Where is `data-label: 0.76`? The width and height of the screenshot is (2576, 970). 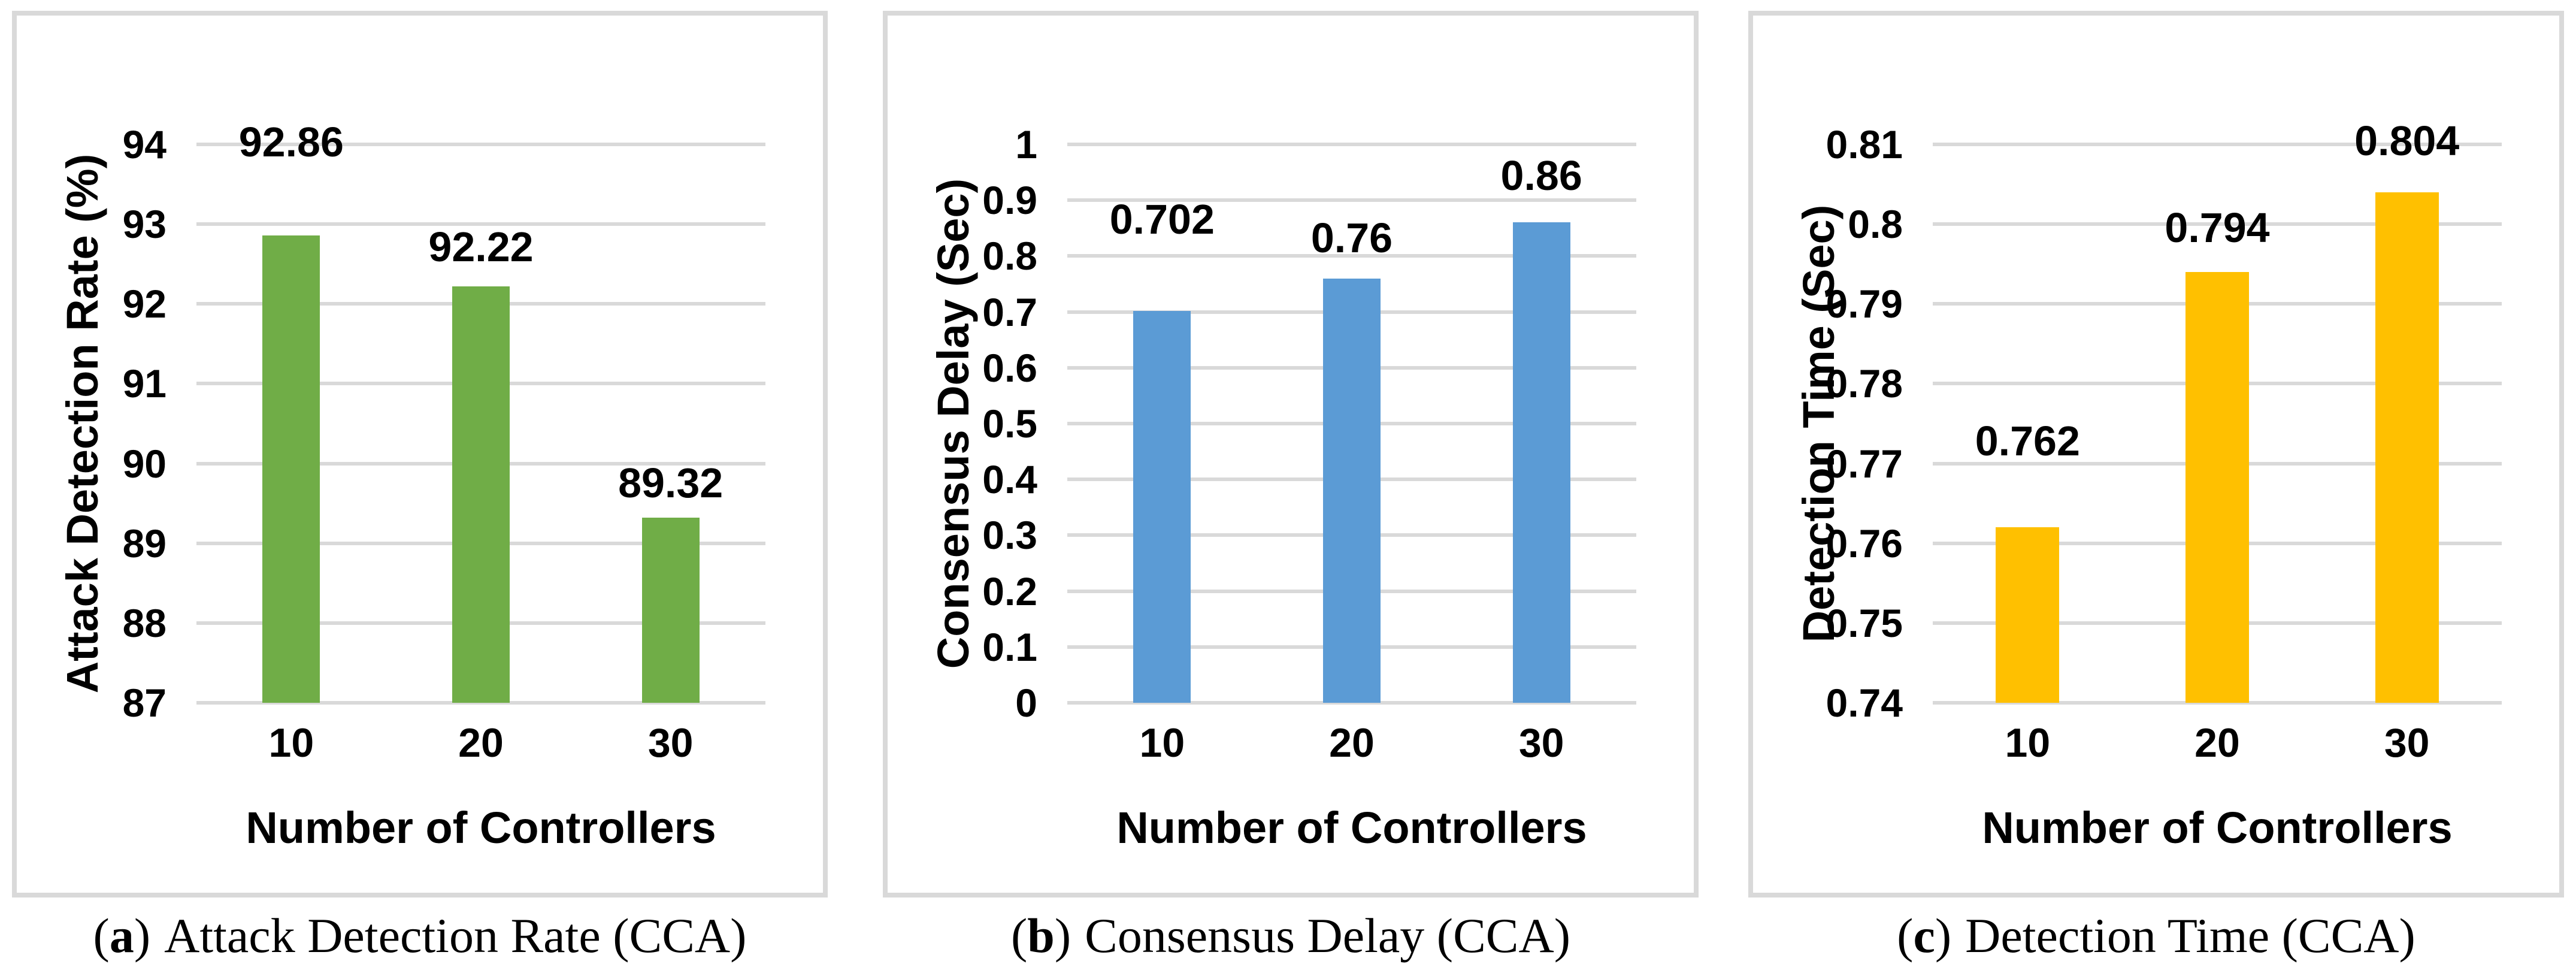
data-label: 0.76 is located at coordinates (1351, 237).